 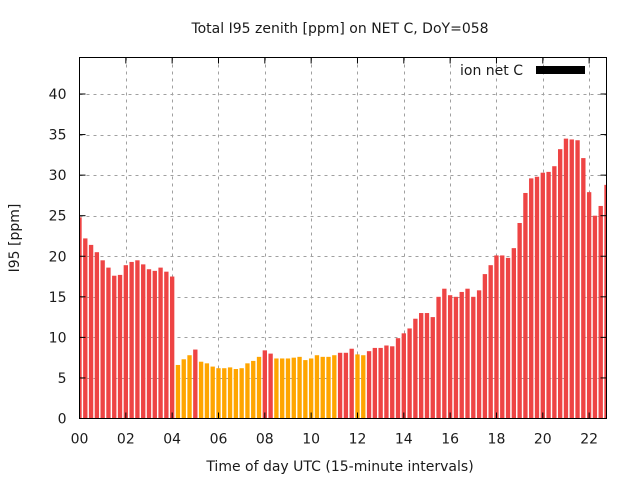 What do you see at coordinates (62, 379) in the screenshot?
I see `y-tick-label: 5` at bounding box center [62, 379].